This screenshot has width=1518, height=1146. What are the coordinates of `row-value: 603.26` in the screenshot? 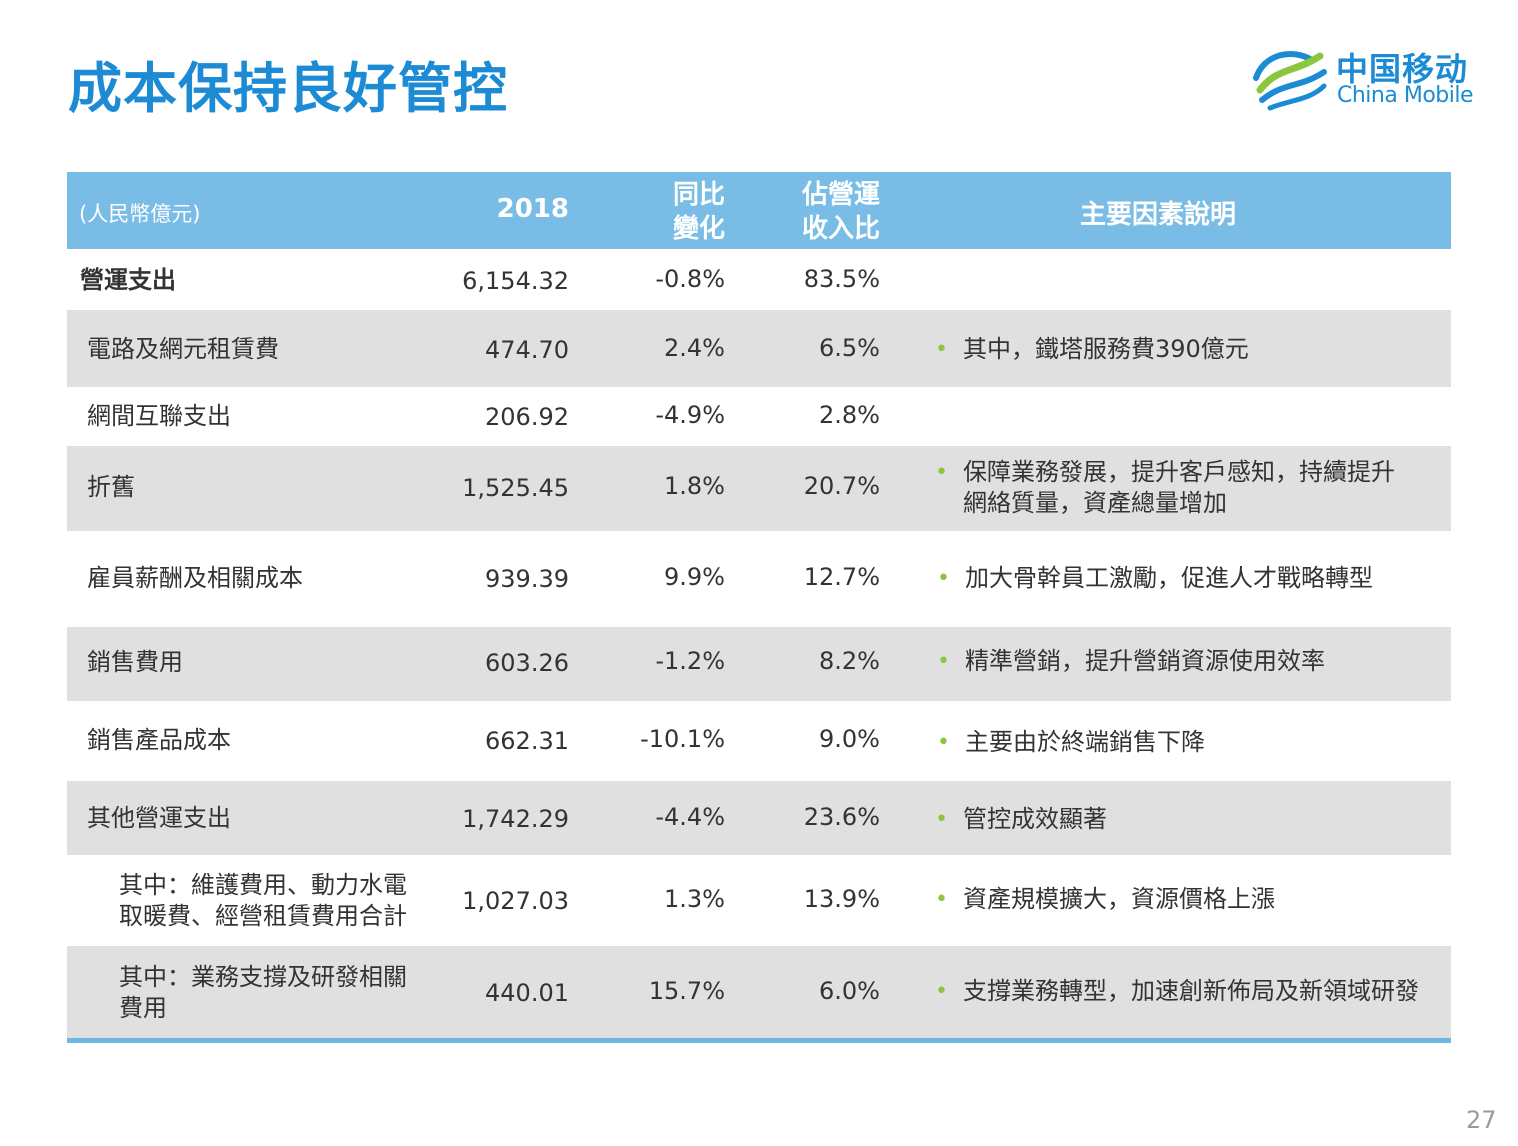 It's located at (527, 663).